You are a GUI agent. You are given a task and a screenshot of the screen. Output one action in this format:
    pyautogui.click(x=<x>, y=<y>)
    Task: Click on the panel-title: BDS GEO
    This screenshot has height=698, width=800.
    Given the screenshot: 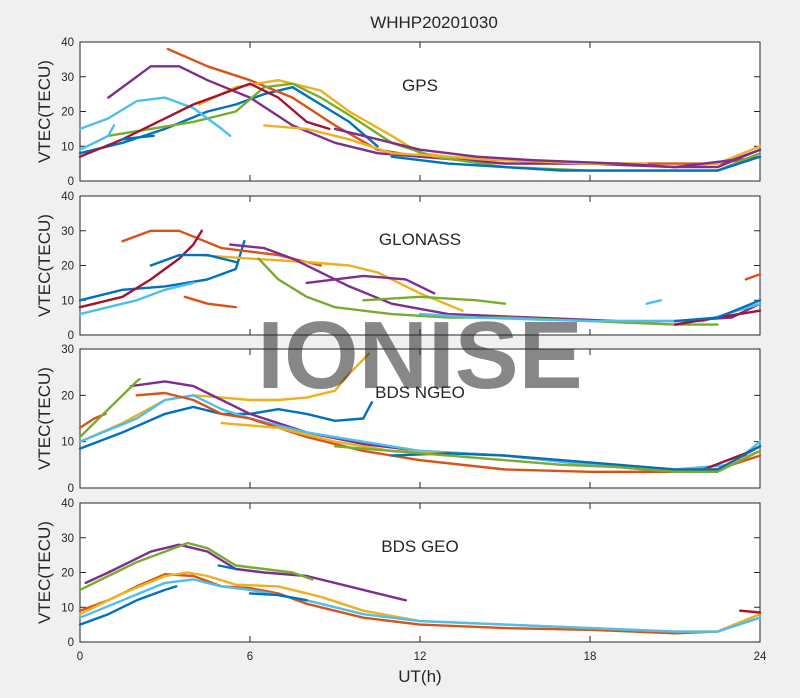 What is the action you would take?
    pyautogui.click(x=419, y=546)
    